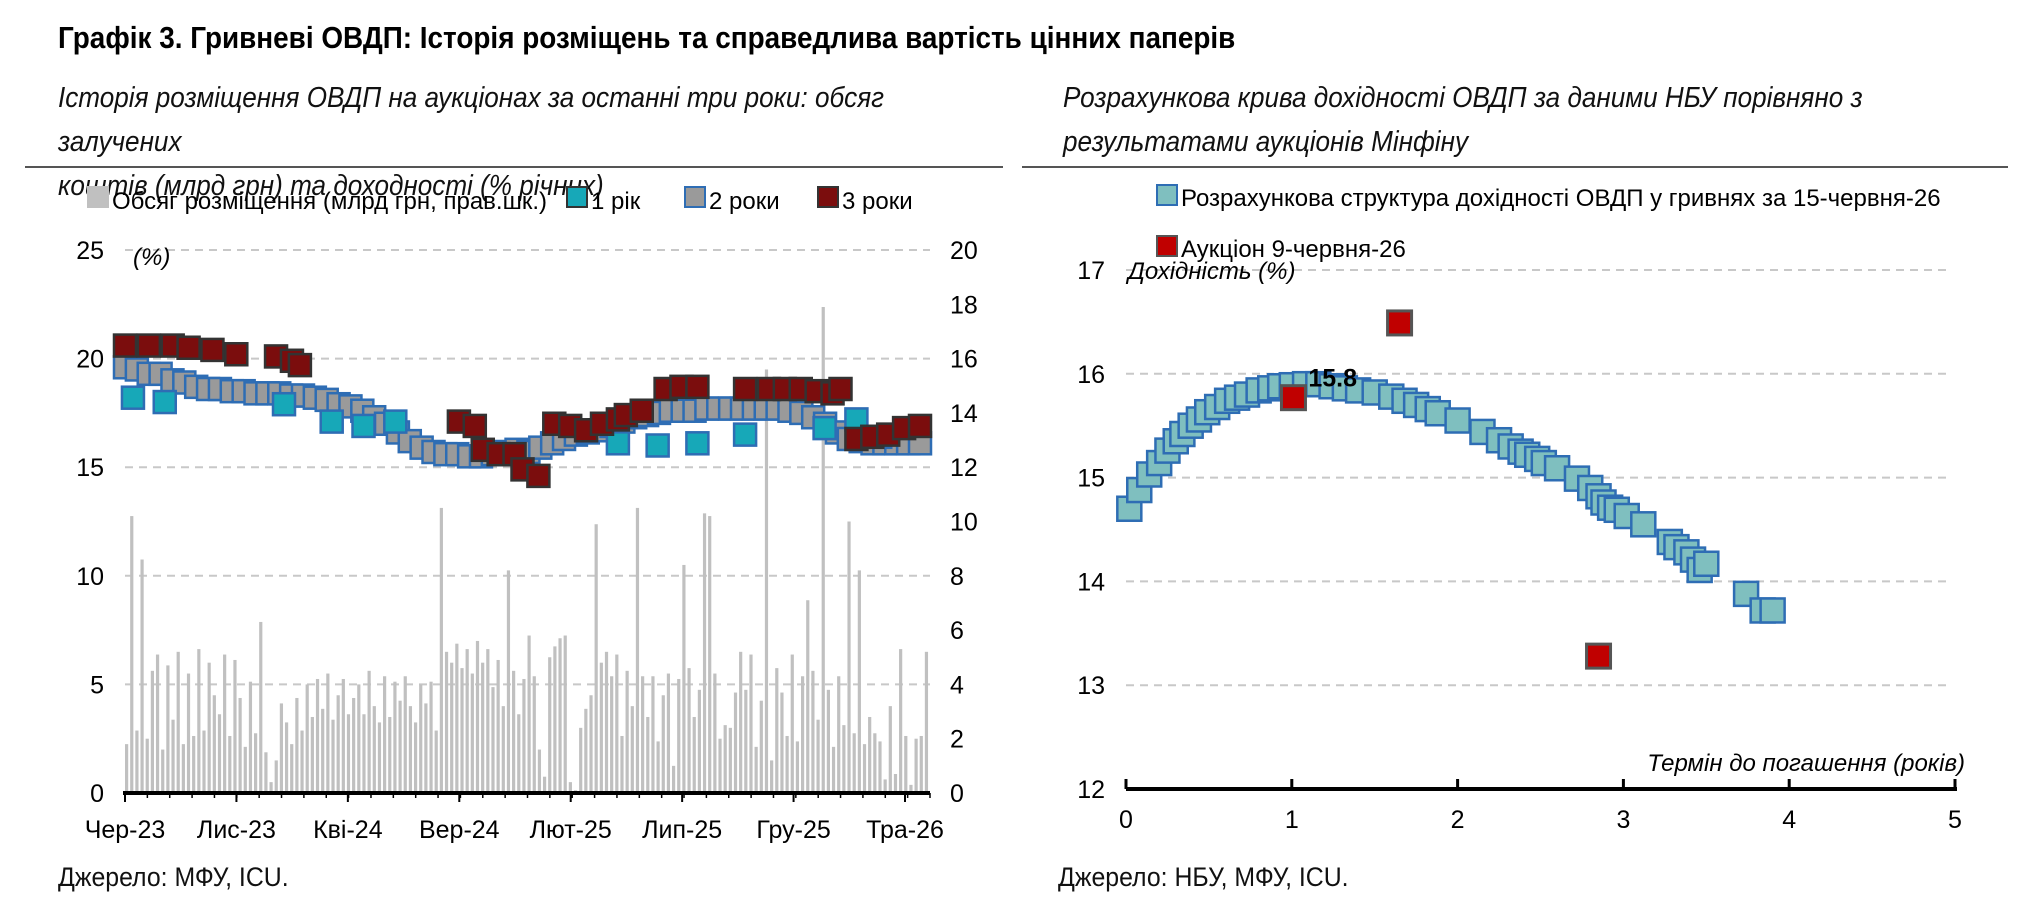 Image resolution: width=2022 pixels, height=915 pixels. I want to click on y-right-tick-label: 4, so click(957, 685).